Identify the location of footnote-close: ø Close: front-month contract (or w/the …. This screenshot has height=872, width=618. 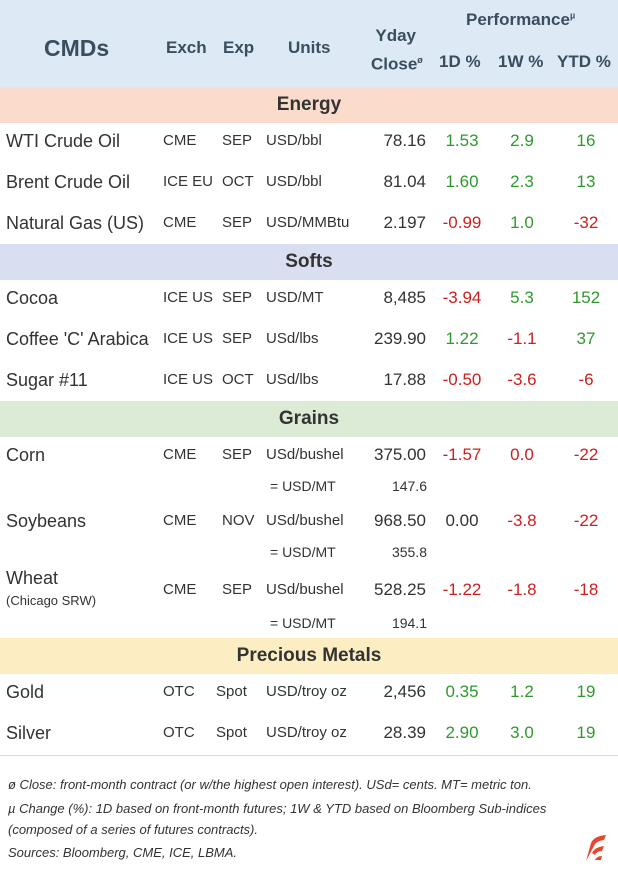
(270, 784).